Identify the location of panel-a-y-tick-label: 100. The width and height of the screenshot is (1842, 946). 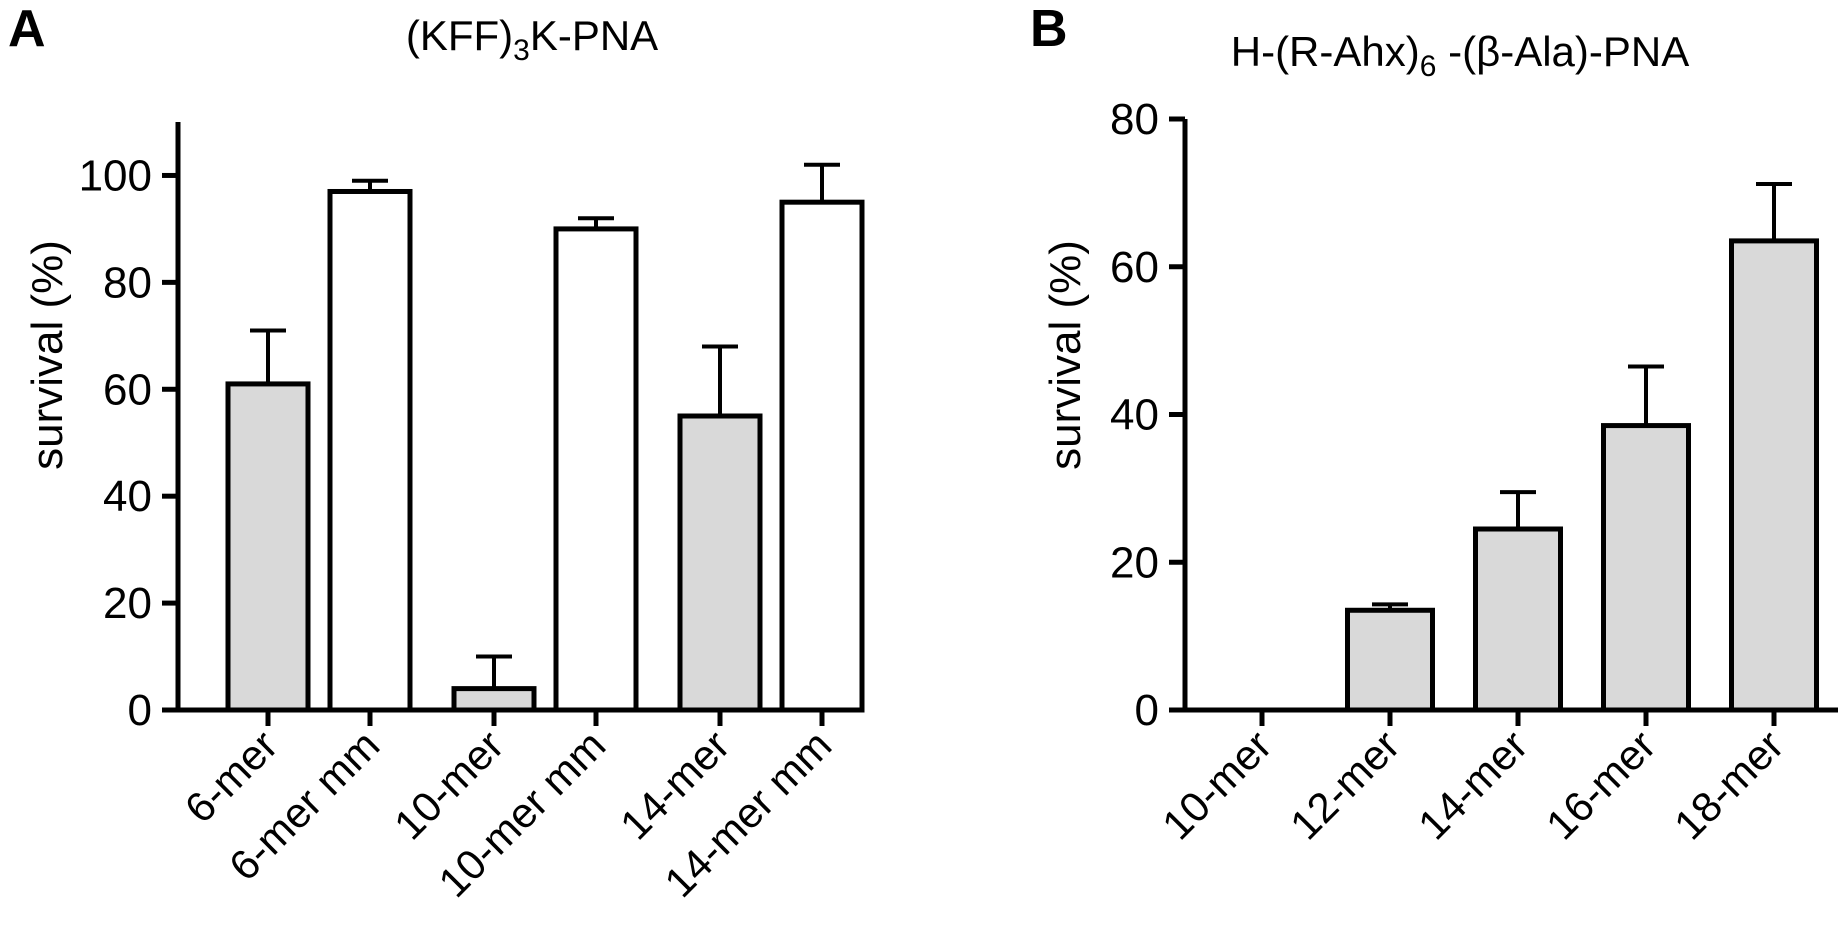
(115, 175).